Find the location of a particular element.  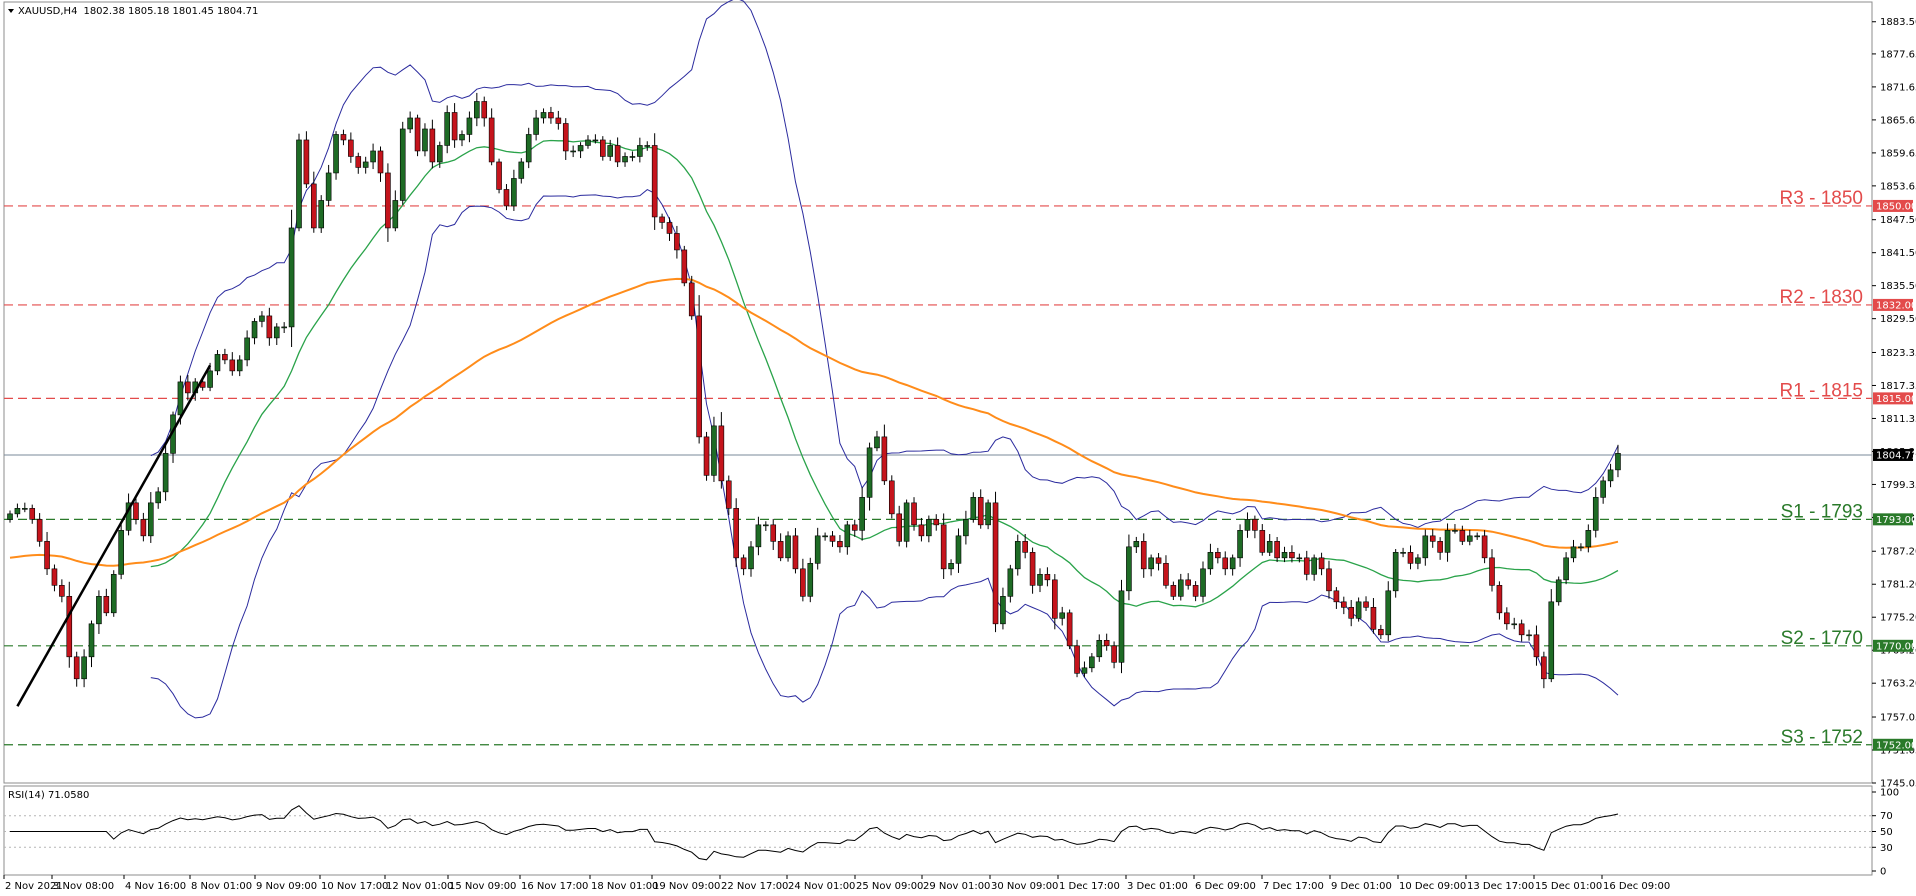

y-tick-label: 1781.20 is located at coordinates (1898, 585).